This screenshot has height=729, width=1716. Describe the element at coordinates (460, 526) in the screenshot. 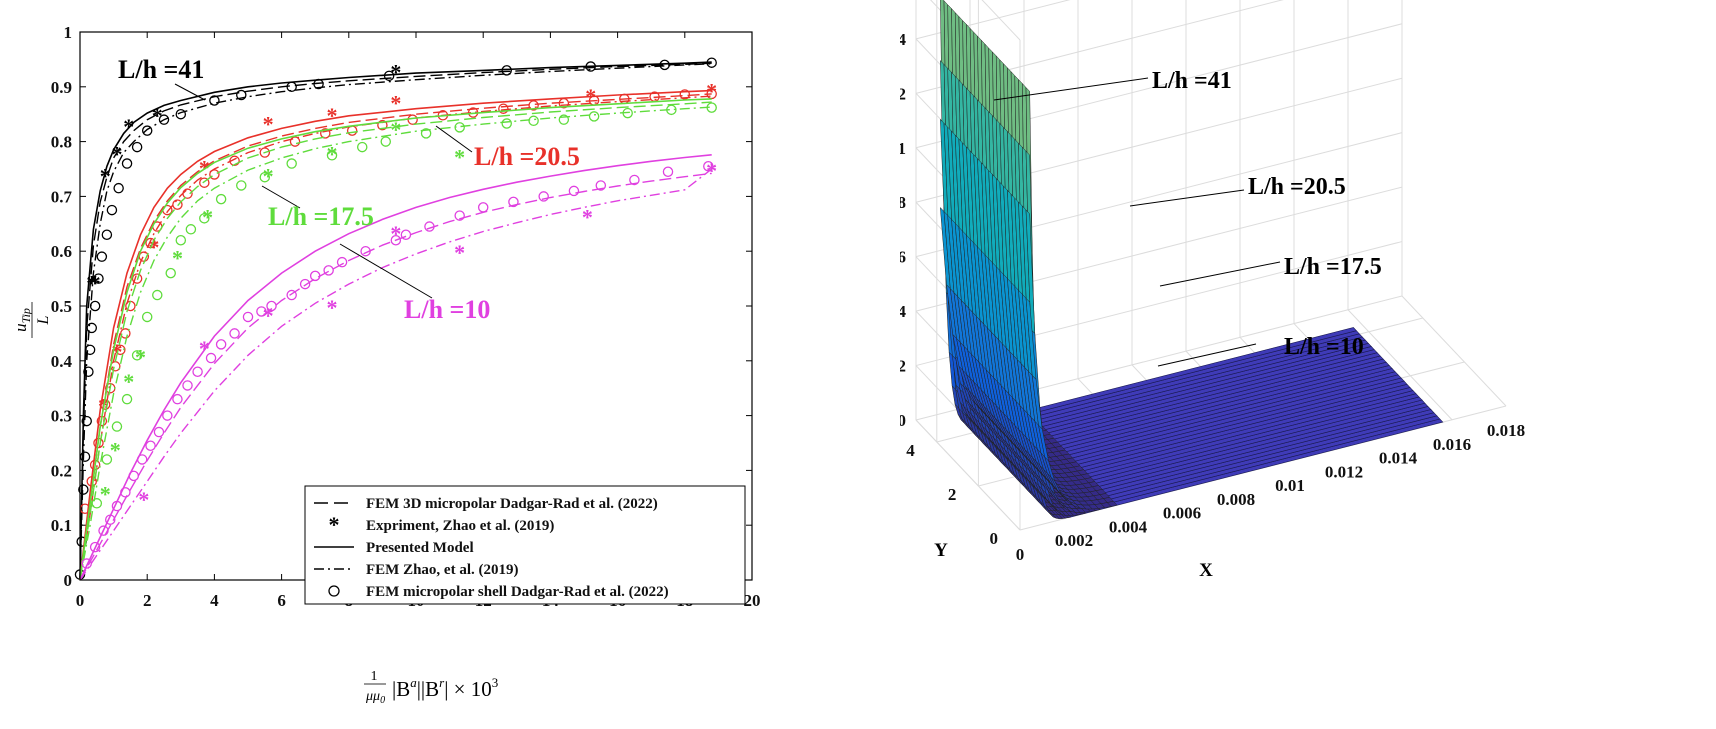

I see `legend-entry-experiment: Expriment, Zhao et al. (2019)` at that location.